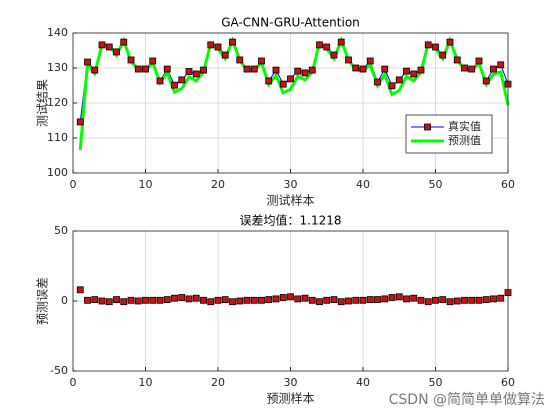 The width and height of the screenshot is (560, 420). I want to click on y-tick-label: 120, so click(57, 102).